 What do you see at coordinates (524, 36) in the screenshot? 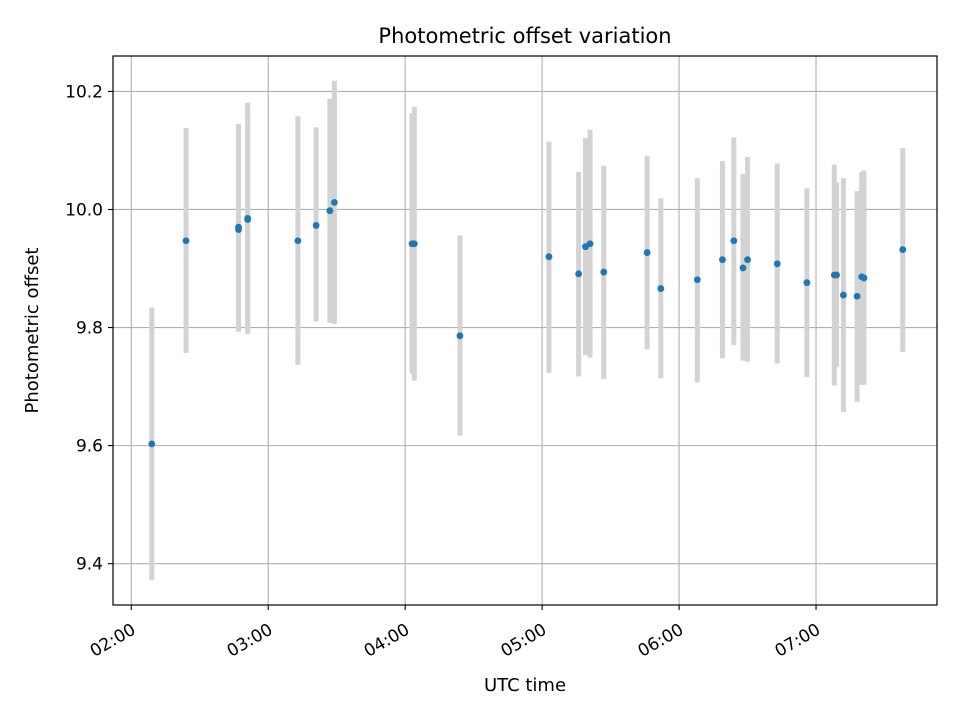
I see `chart-title: Photometric offset variation` at bounding box center [524, 36].